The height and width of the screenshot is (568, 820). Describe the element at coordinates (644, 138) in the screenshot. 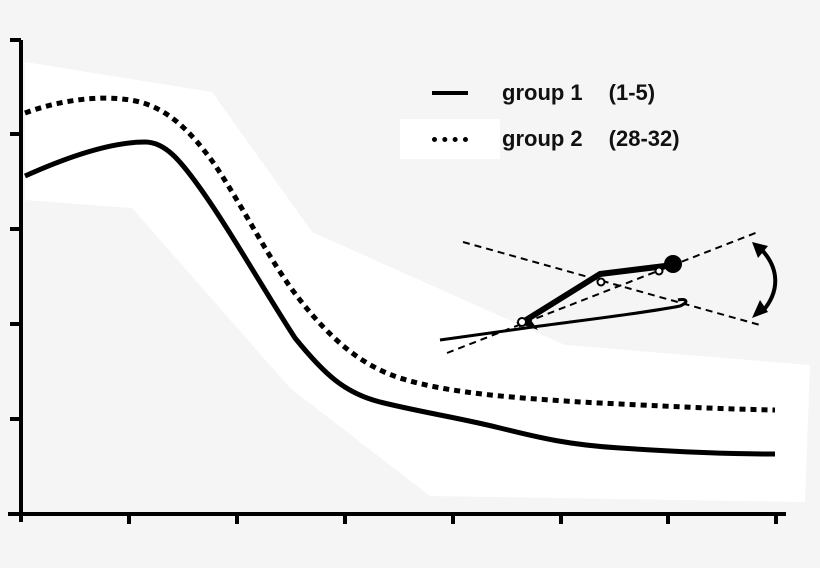

I see `legend-range: (28-32)` at that location.